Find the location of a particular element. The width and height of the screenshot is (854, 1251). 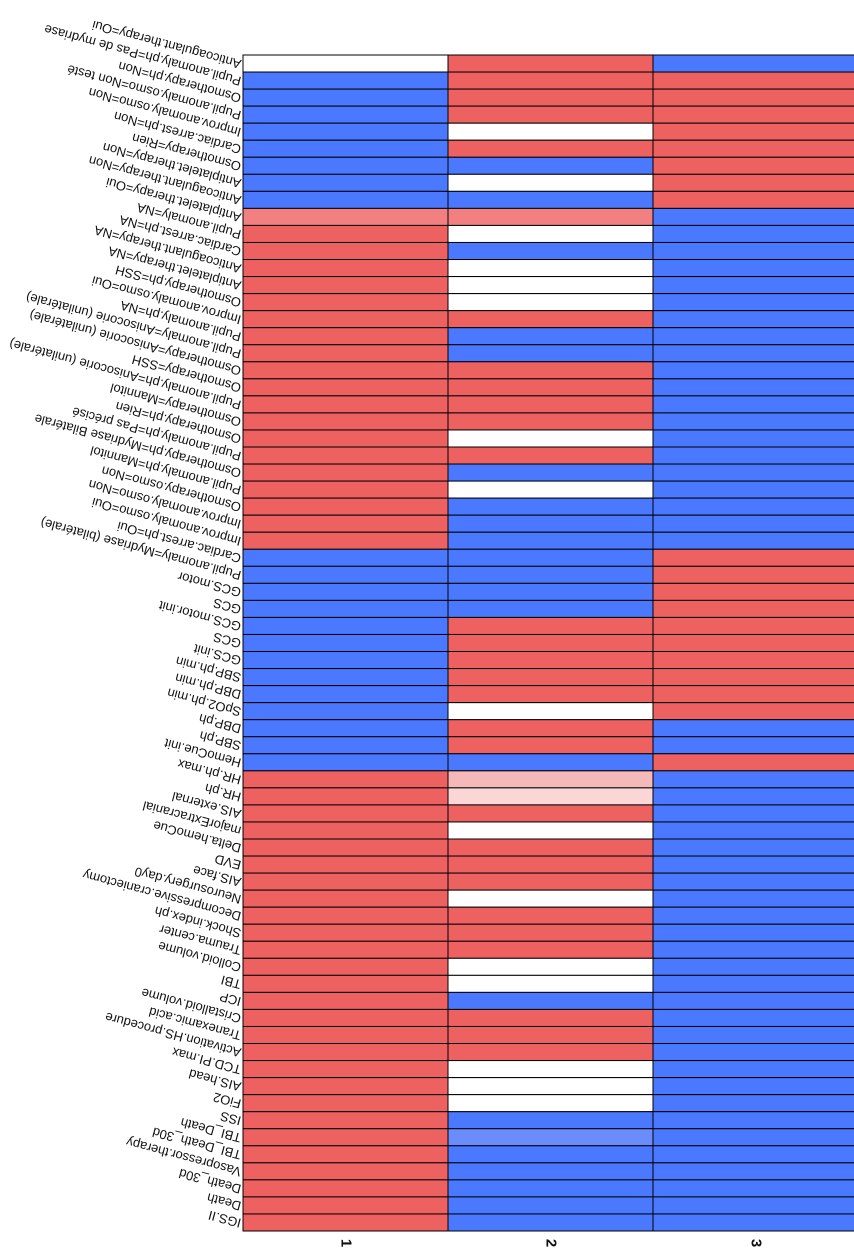

column-label: 3 is located at coordinates (756, 1243).